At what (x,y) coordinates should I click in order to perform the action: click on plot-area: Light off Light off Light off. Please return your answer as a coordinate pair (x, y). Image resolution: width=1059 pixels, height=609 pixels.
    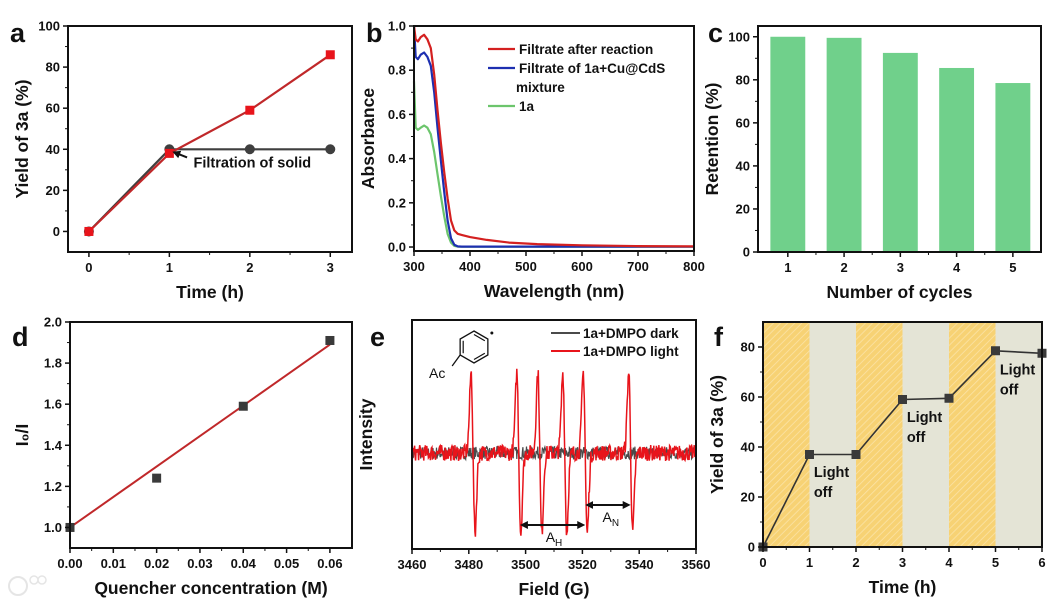
    Looking at the image, I should click on (902, 437).